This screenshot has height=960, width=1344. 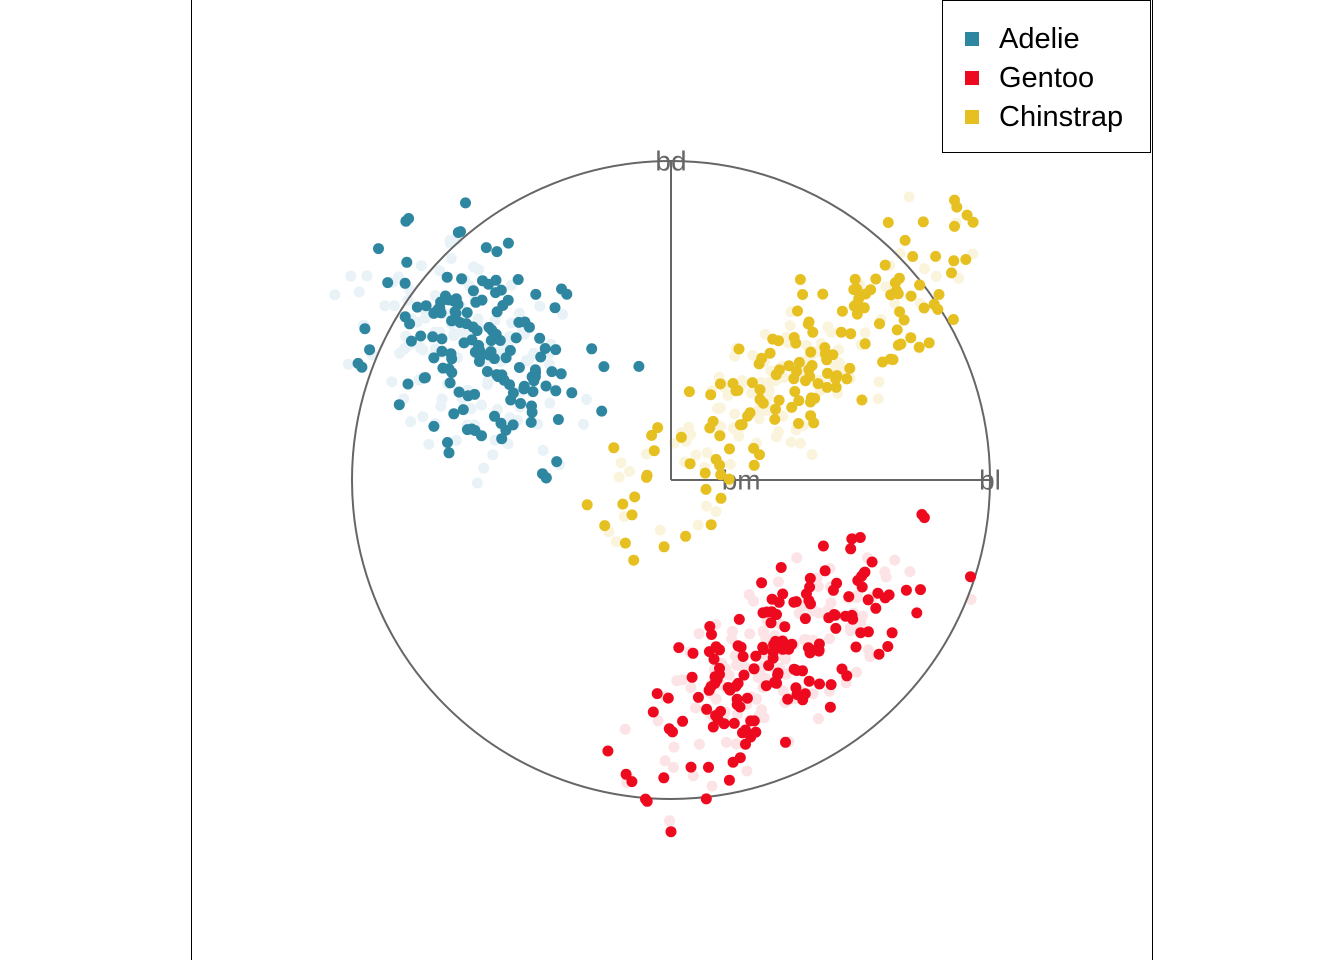 What do you see at coordinates (972, 39) in the screenshot?
I see `legend-swatch-adelie` at bounding box center [972, 39].